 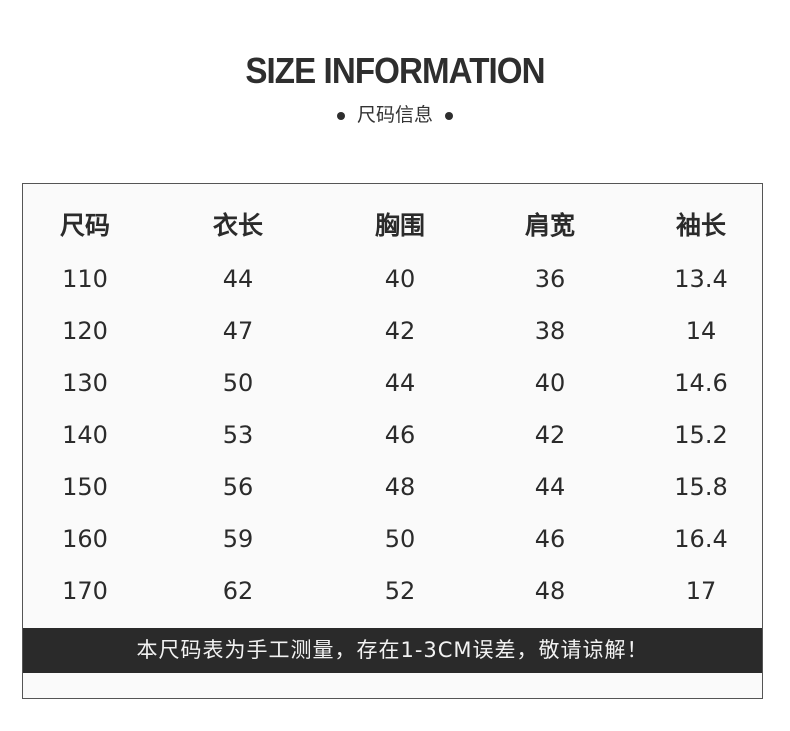 What do you see at coordinates (85, 539) in the screenshot?
I see `table-cell: 160` at bounding box center [85, 539].